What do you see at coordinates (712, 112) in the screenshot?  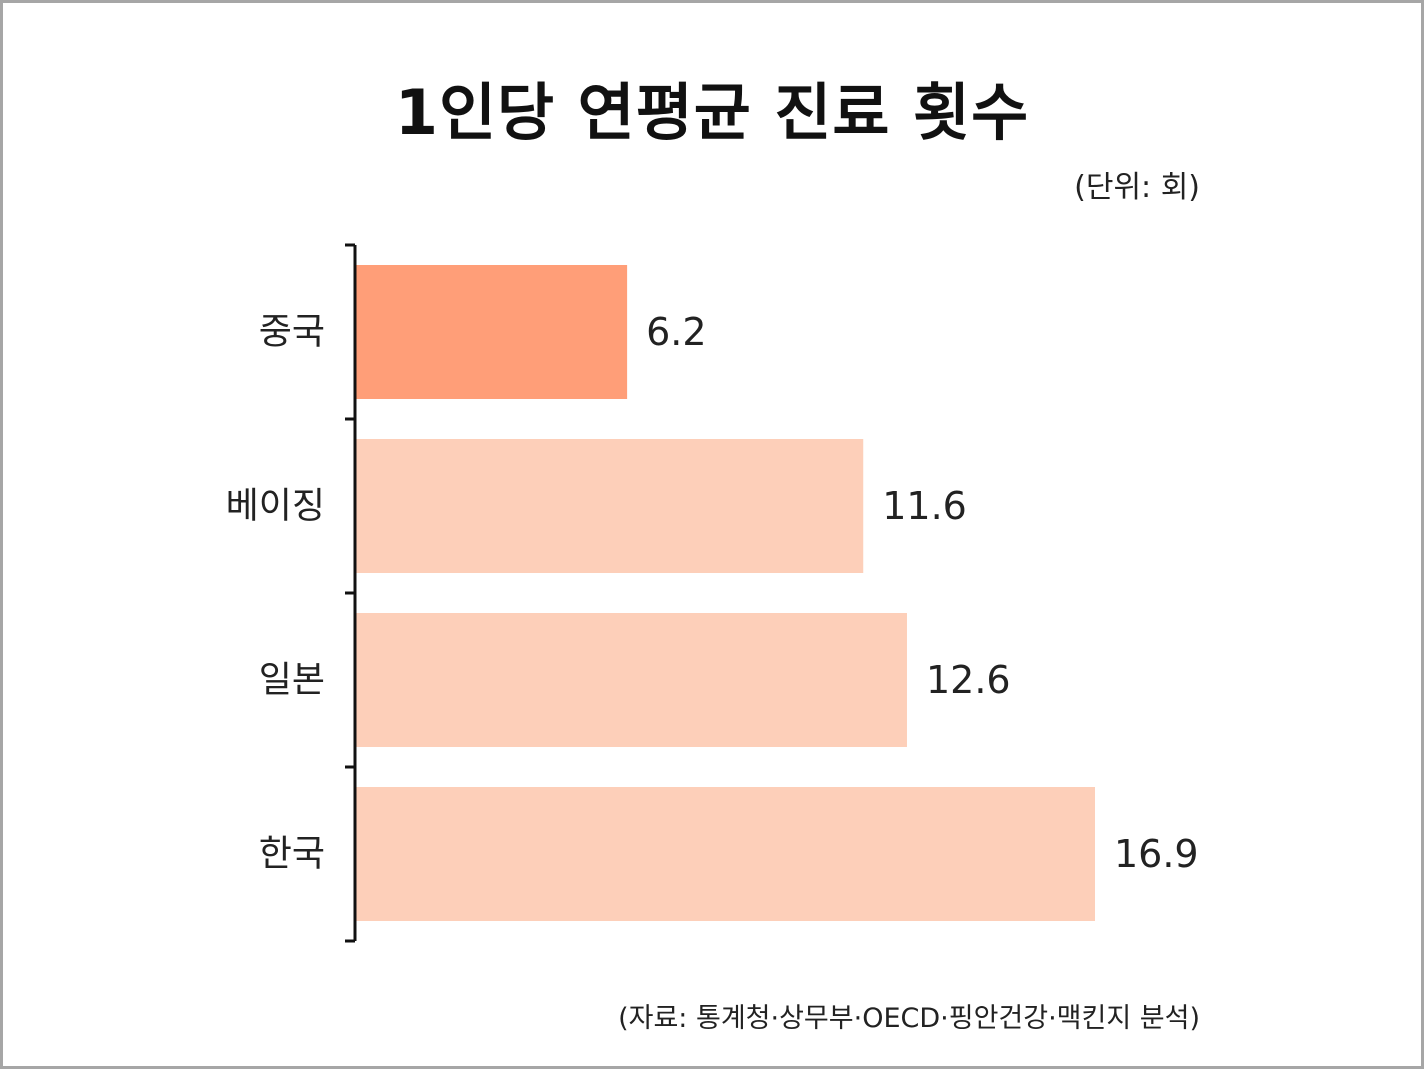 I see `chart-title: 1인당 연평균 진료 횟수` at bounding box center [712, 112].